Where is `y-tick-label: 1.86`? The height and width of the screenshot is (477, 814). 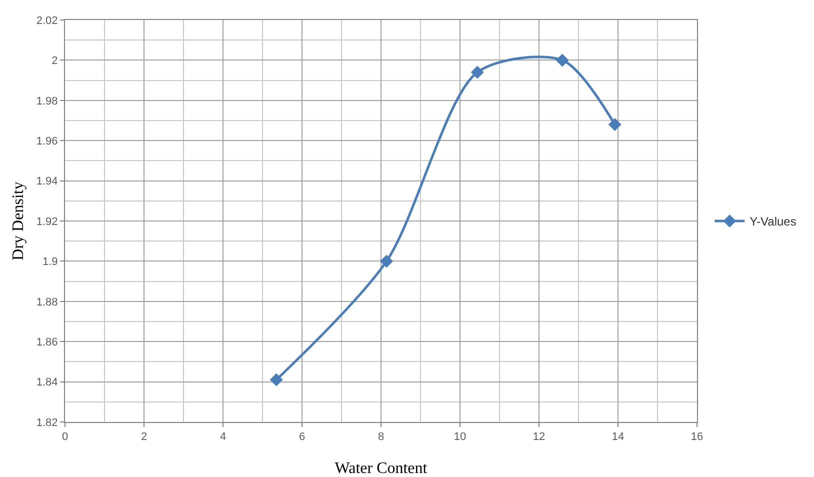
y-tick-label: 1.86 is located at coordinates (47, 342).